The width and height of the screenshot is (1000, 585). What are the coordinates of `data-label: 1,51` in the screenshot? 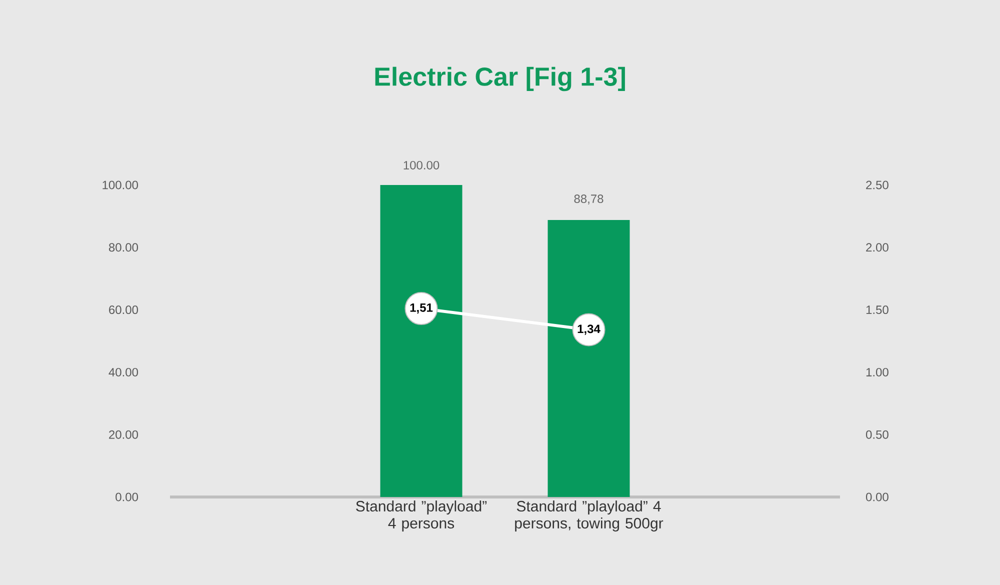 It's located at (421, 308).